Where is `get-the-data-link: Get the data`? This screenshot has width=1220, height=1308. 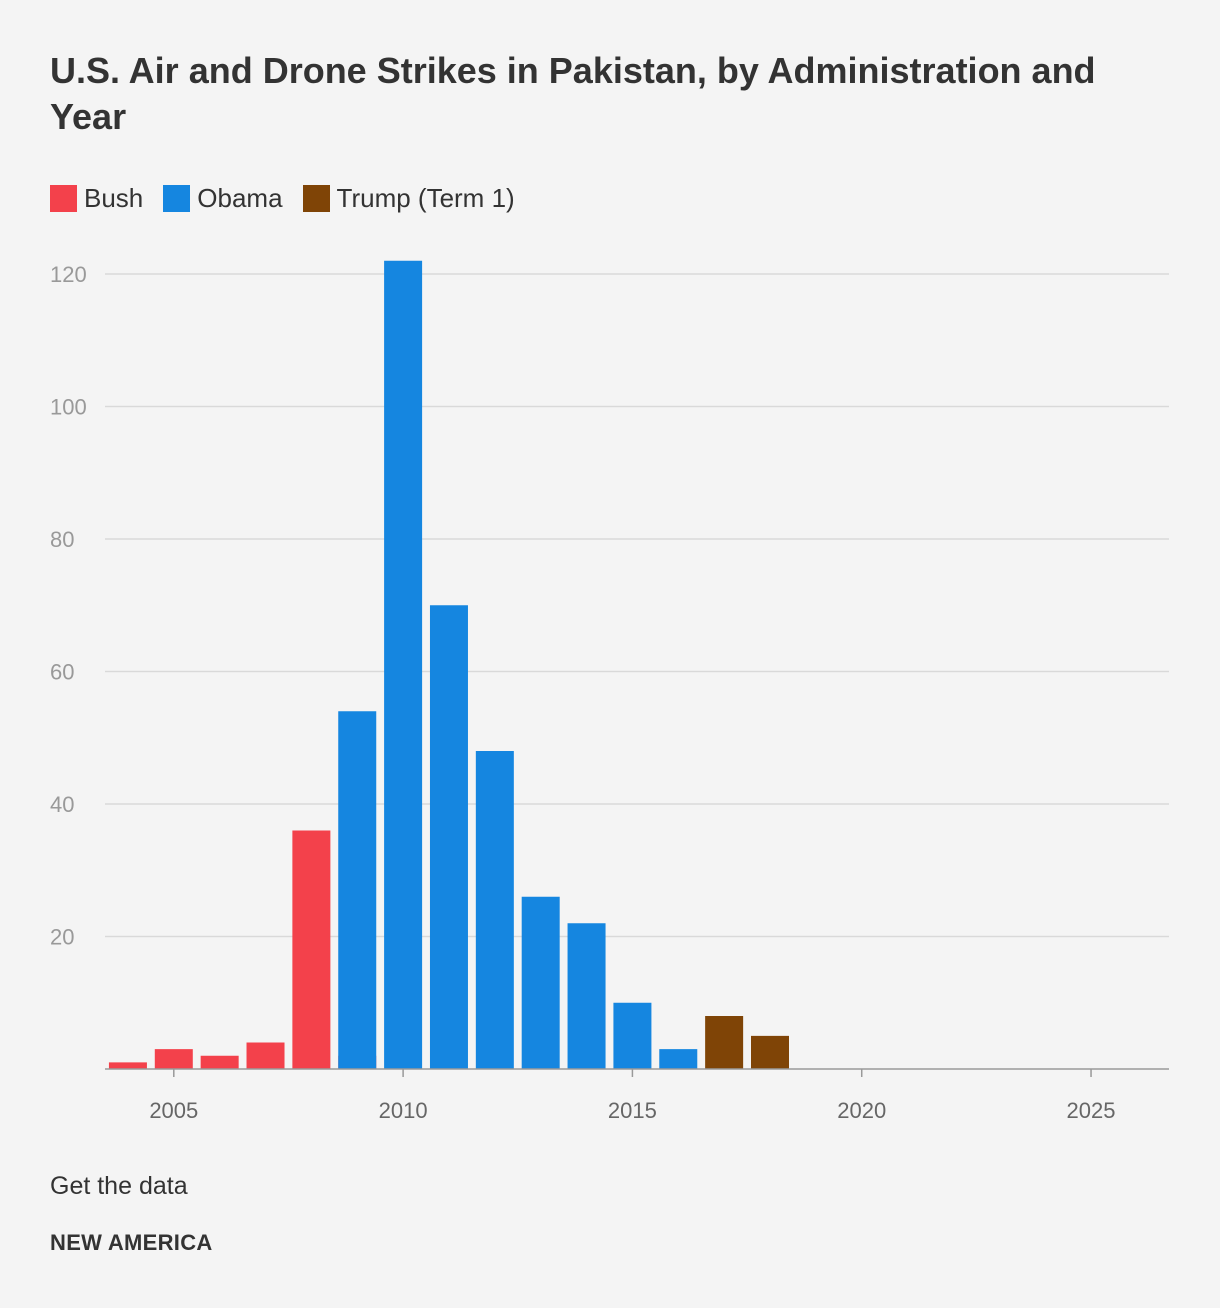
get-the-data-link: Get the data is located at coordinates (119, 1186).